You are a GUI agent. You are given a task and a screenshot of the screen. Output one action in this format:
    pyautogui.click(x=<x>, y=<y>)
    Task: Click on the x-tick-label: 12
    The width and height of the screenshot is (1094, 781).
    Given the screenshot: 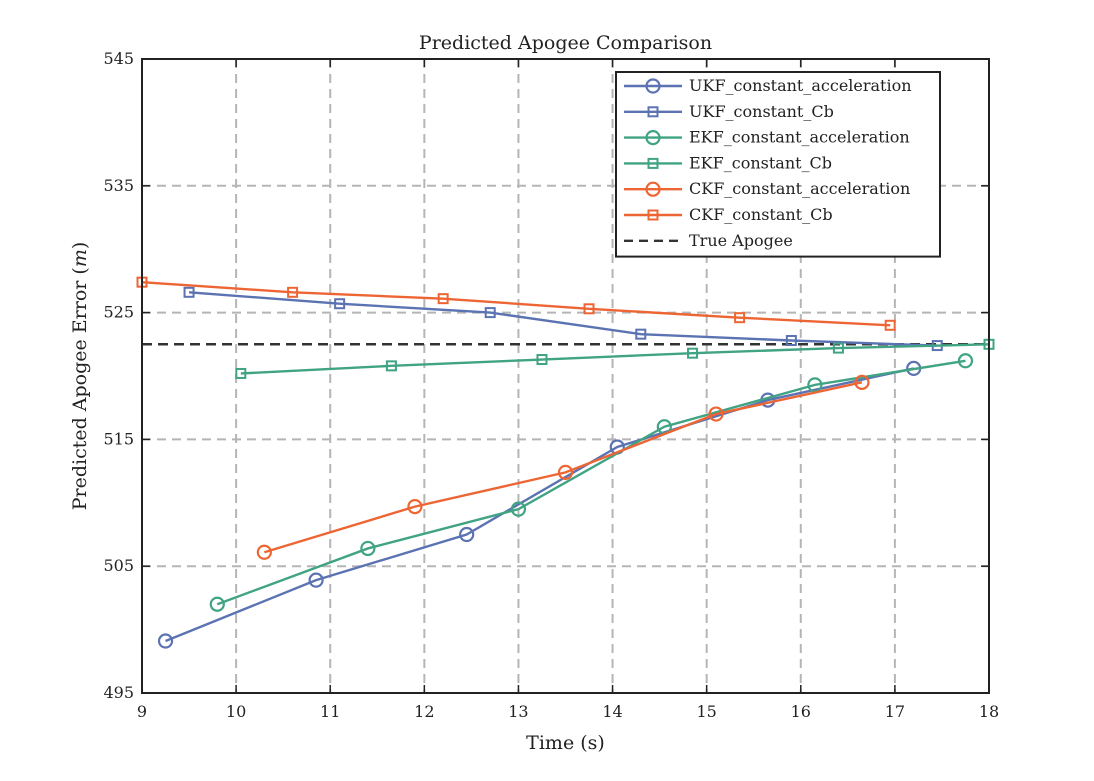 What is the action you would take?
    pyautogui.click(x=424, y=711)
    